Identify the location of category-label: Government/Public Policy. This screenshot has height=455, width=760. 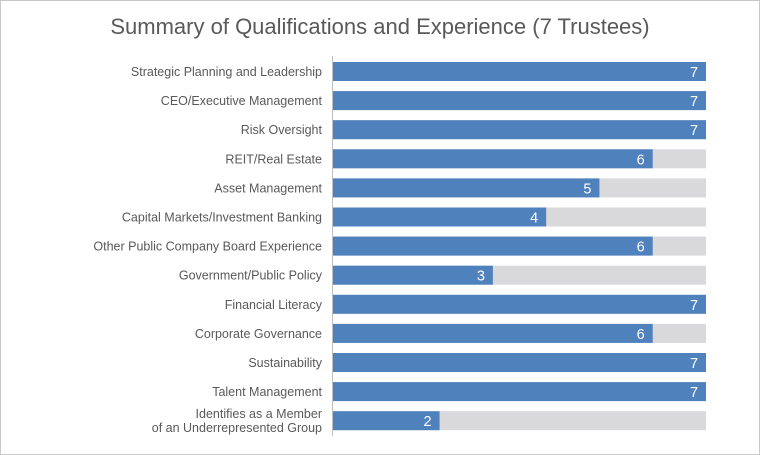
(251, 276).